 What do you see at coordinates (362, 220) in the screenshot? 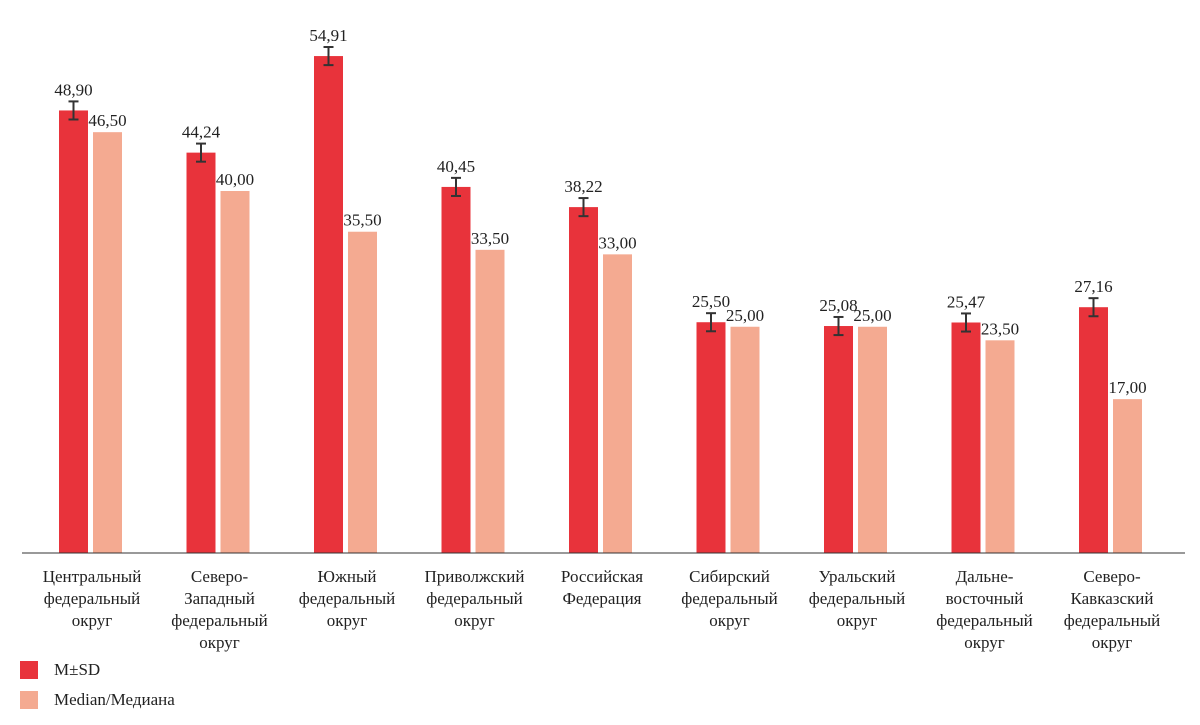
I see `value-label-median: 35,50` at bounding box center [362, 220].